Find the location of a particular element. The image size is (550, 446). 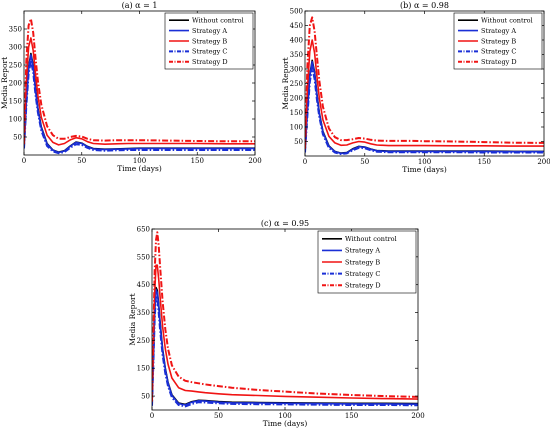

y-tick-label: 400 is located at coordinates (296, 41).